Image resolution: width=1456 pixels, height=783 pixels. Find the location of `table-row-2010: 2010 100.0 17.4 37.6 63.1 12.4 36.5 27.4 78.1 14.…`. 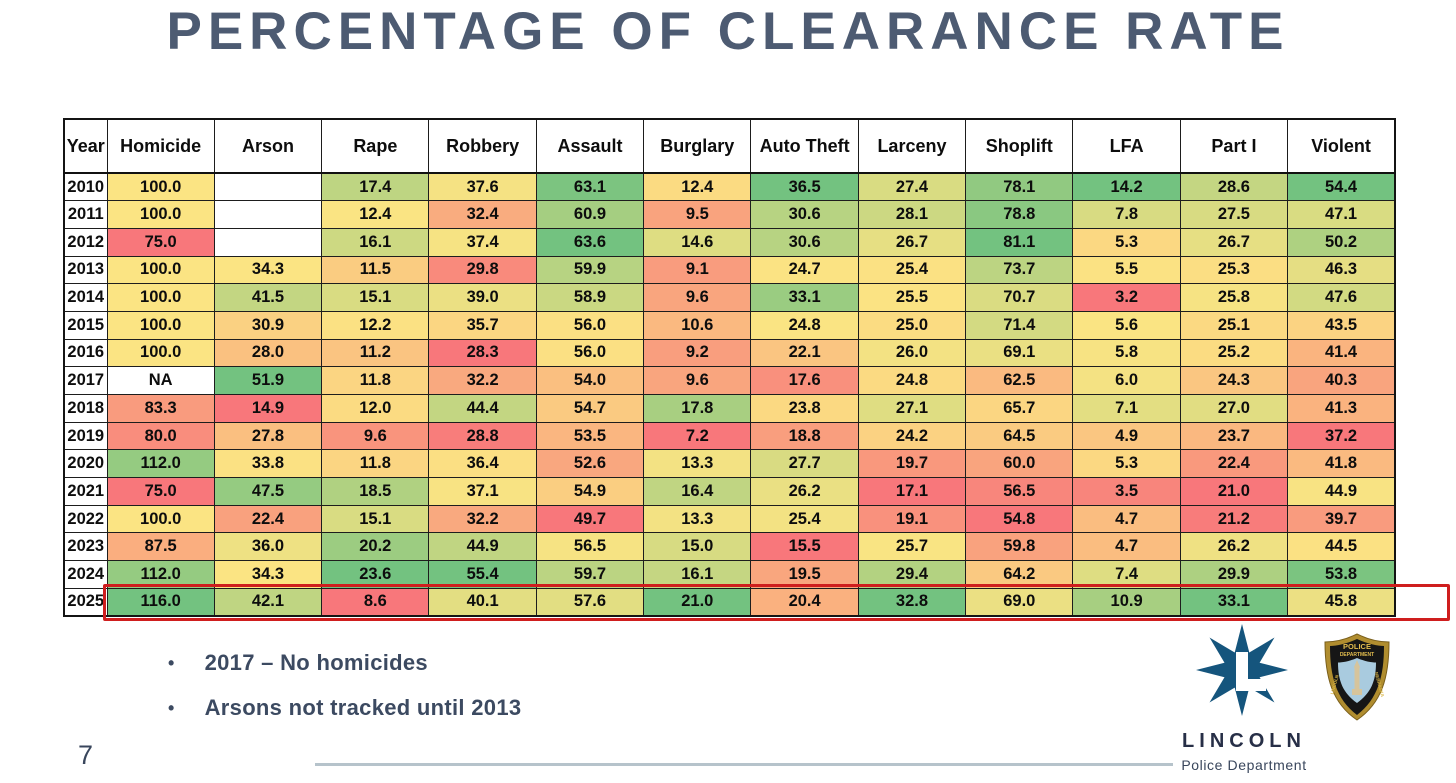

table-row-2010: 2010 100.0 17.4 37.6 63.1 12.4 36.5 27.4 78.1 14.… is located at coordinates (729, 187).